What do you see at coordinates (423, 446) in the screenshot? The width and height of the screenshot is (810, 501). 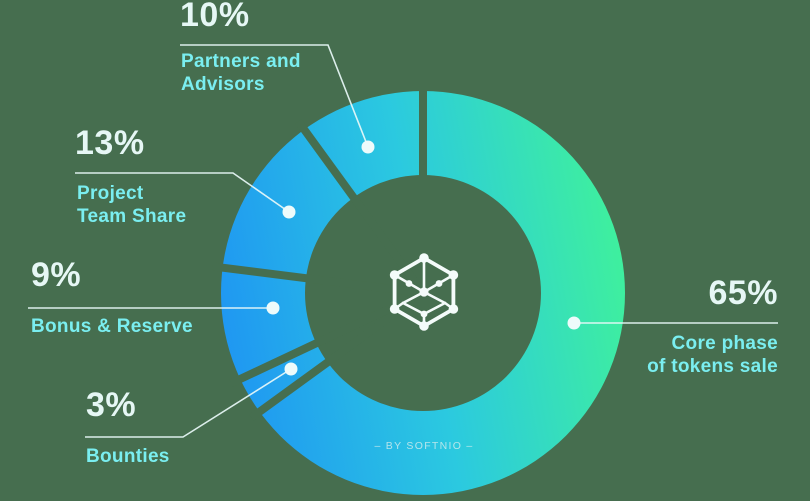 I see `watermark-text: – BY SOFTNIO –` at bounding box center [423, 446].